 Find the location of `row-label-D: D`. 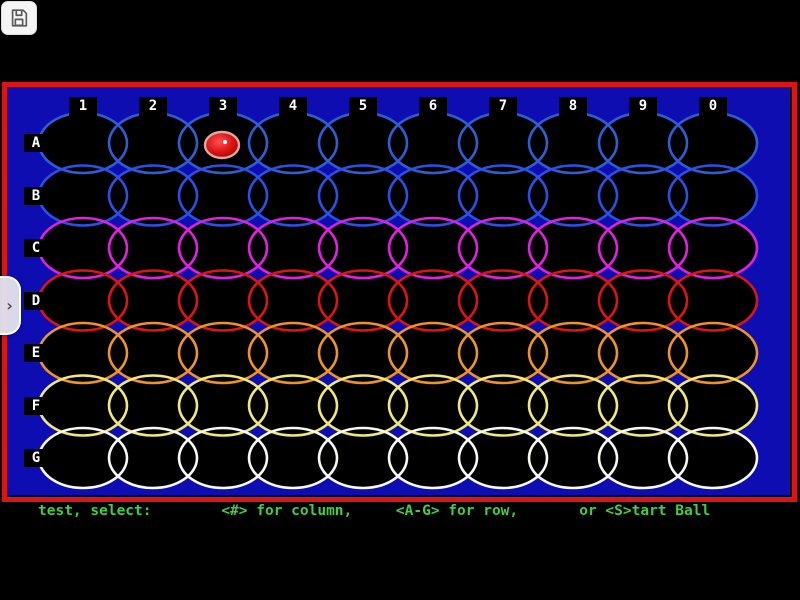

row-label-D: D is located at coordinates (36, 300).